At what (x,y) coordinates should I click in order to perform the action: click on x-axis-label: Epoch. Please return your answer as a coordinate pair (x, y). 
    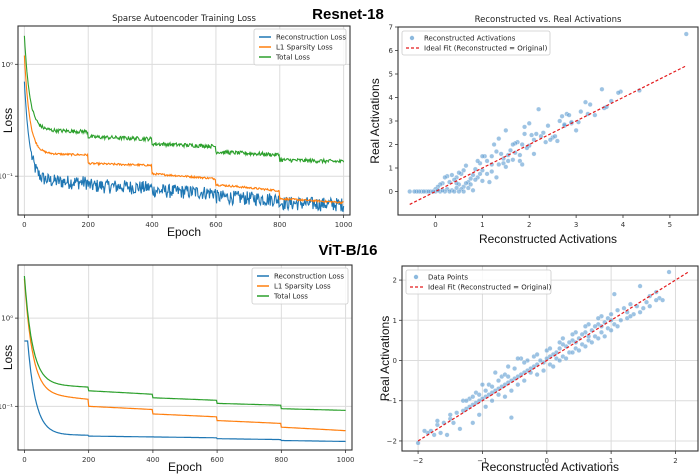
    Looking at the image, I should click on (185, 467).